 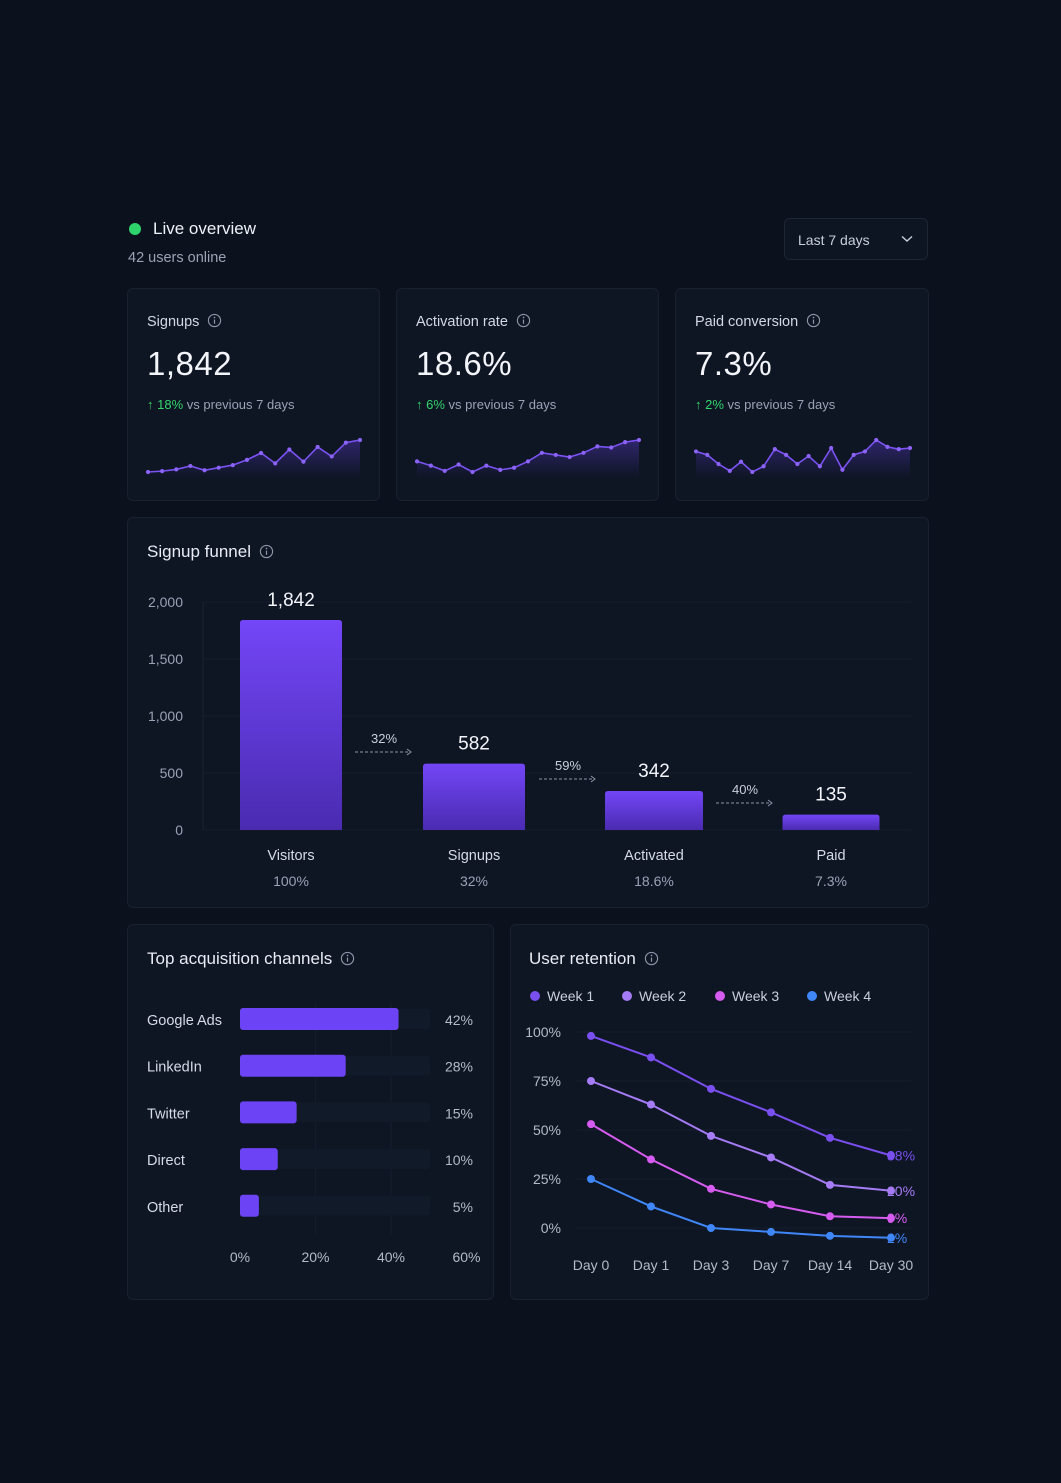 What do you see at coordinates (466, 1257) in the screenshot?
I see `x-tick-label: 60%` at bounding box center [466, 1257].